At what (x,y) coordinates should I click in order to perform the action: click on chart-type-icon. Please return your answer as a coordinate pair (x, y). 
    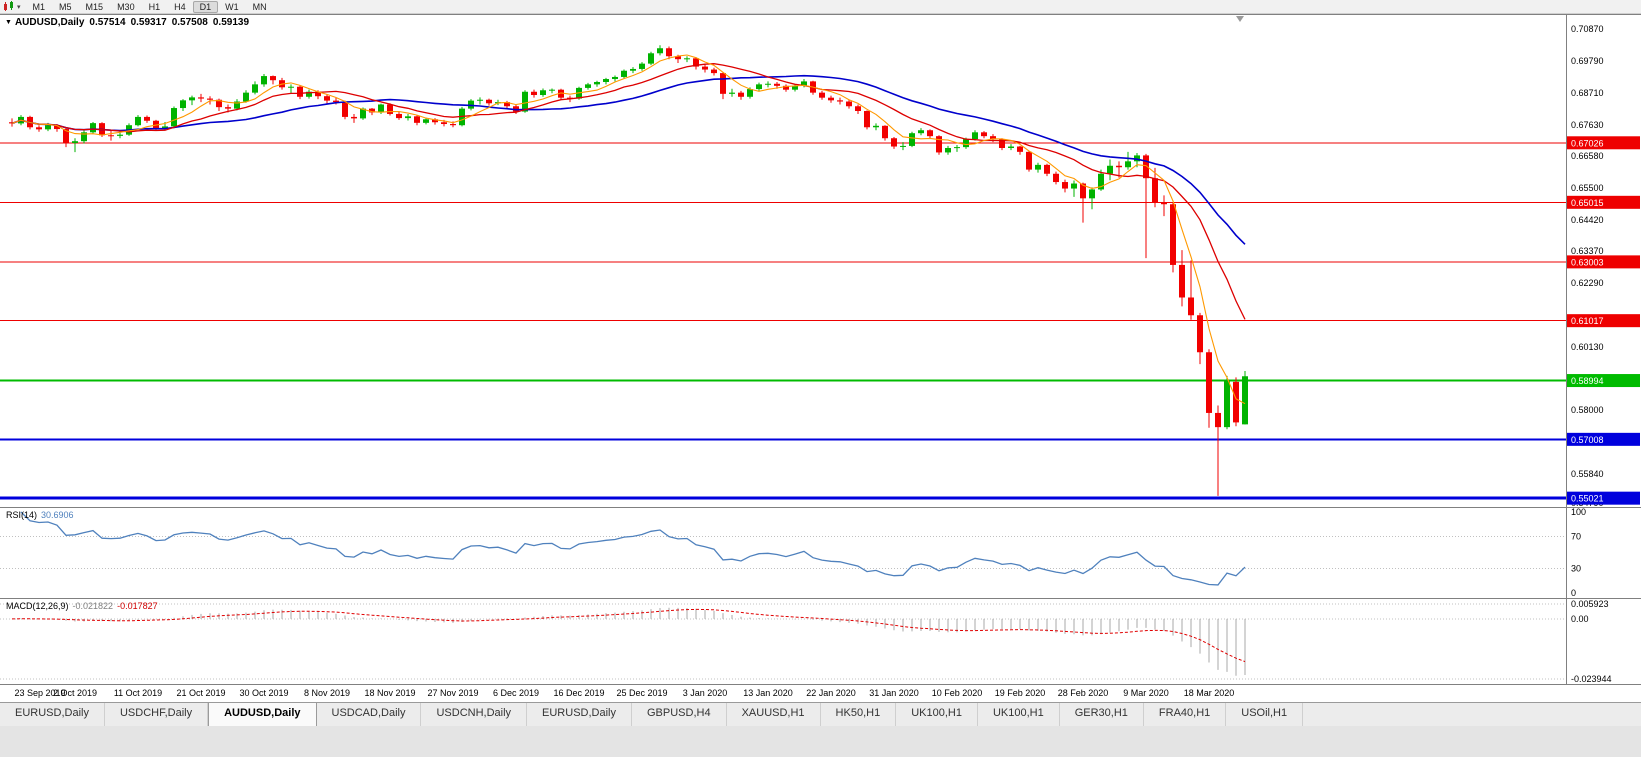
    Looking at the image, I should click on (9, 6).